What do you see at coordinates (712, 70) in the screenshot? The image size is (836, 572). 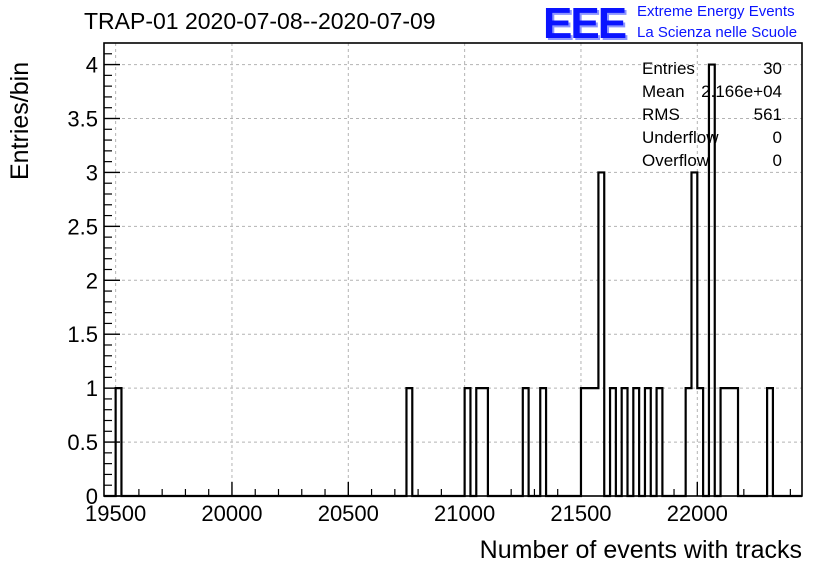 I see `stats-row-entries: Entries 30` at bounding box center [712, 70].